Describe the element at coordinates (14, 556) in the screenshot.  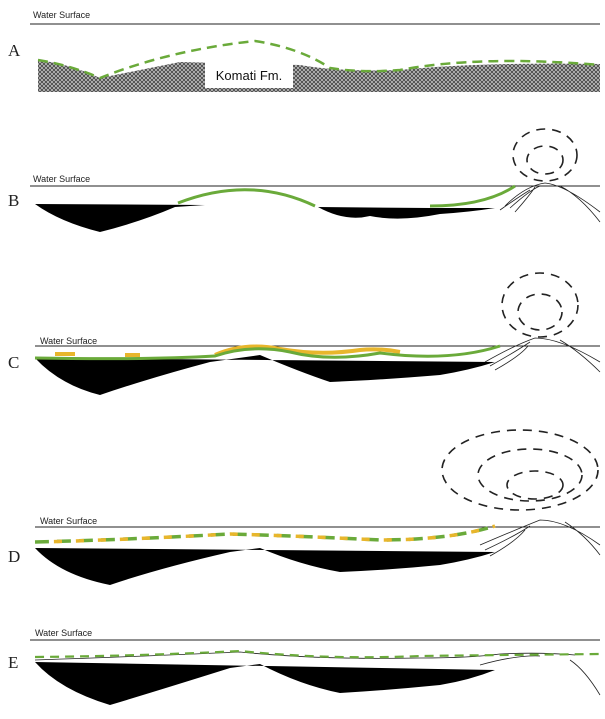
I see `panel-label: D` at that location.